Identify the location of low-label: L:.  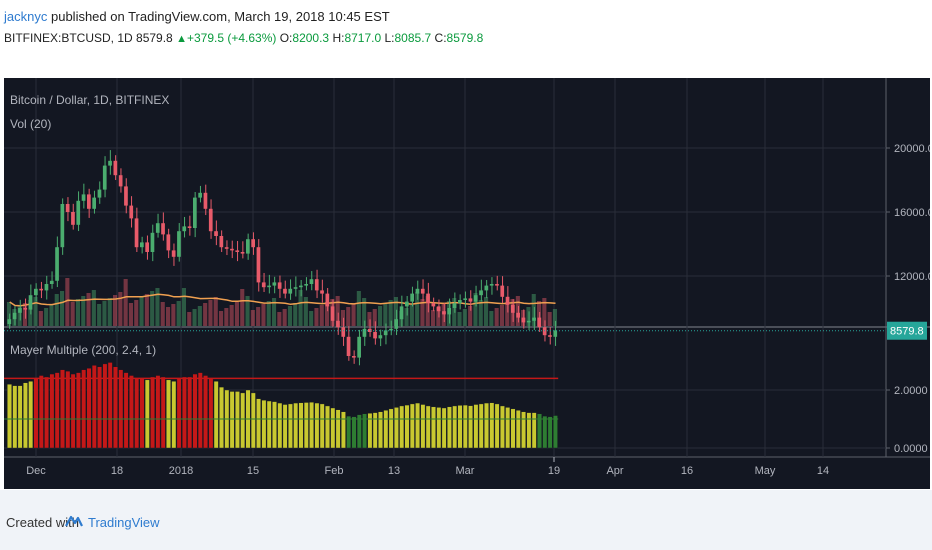
(389, 38).